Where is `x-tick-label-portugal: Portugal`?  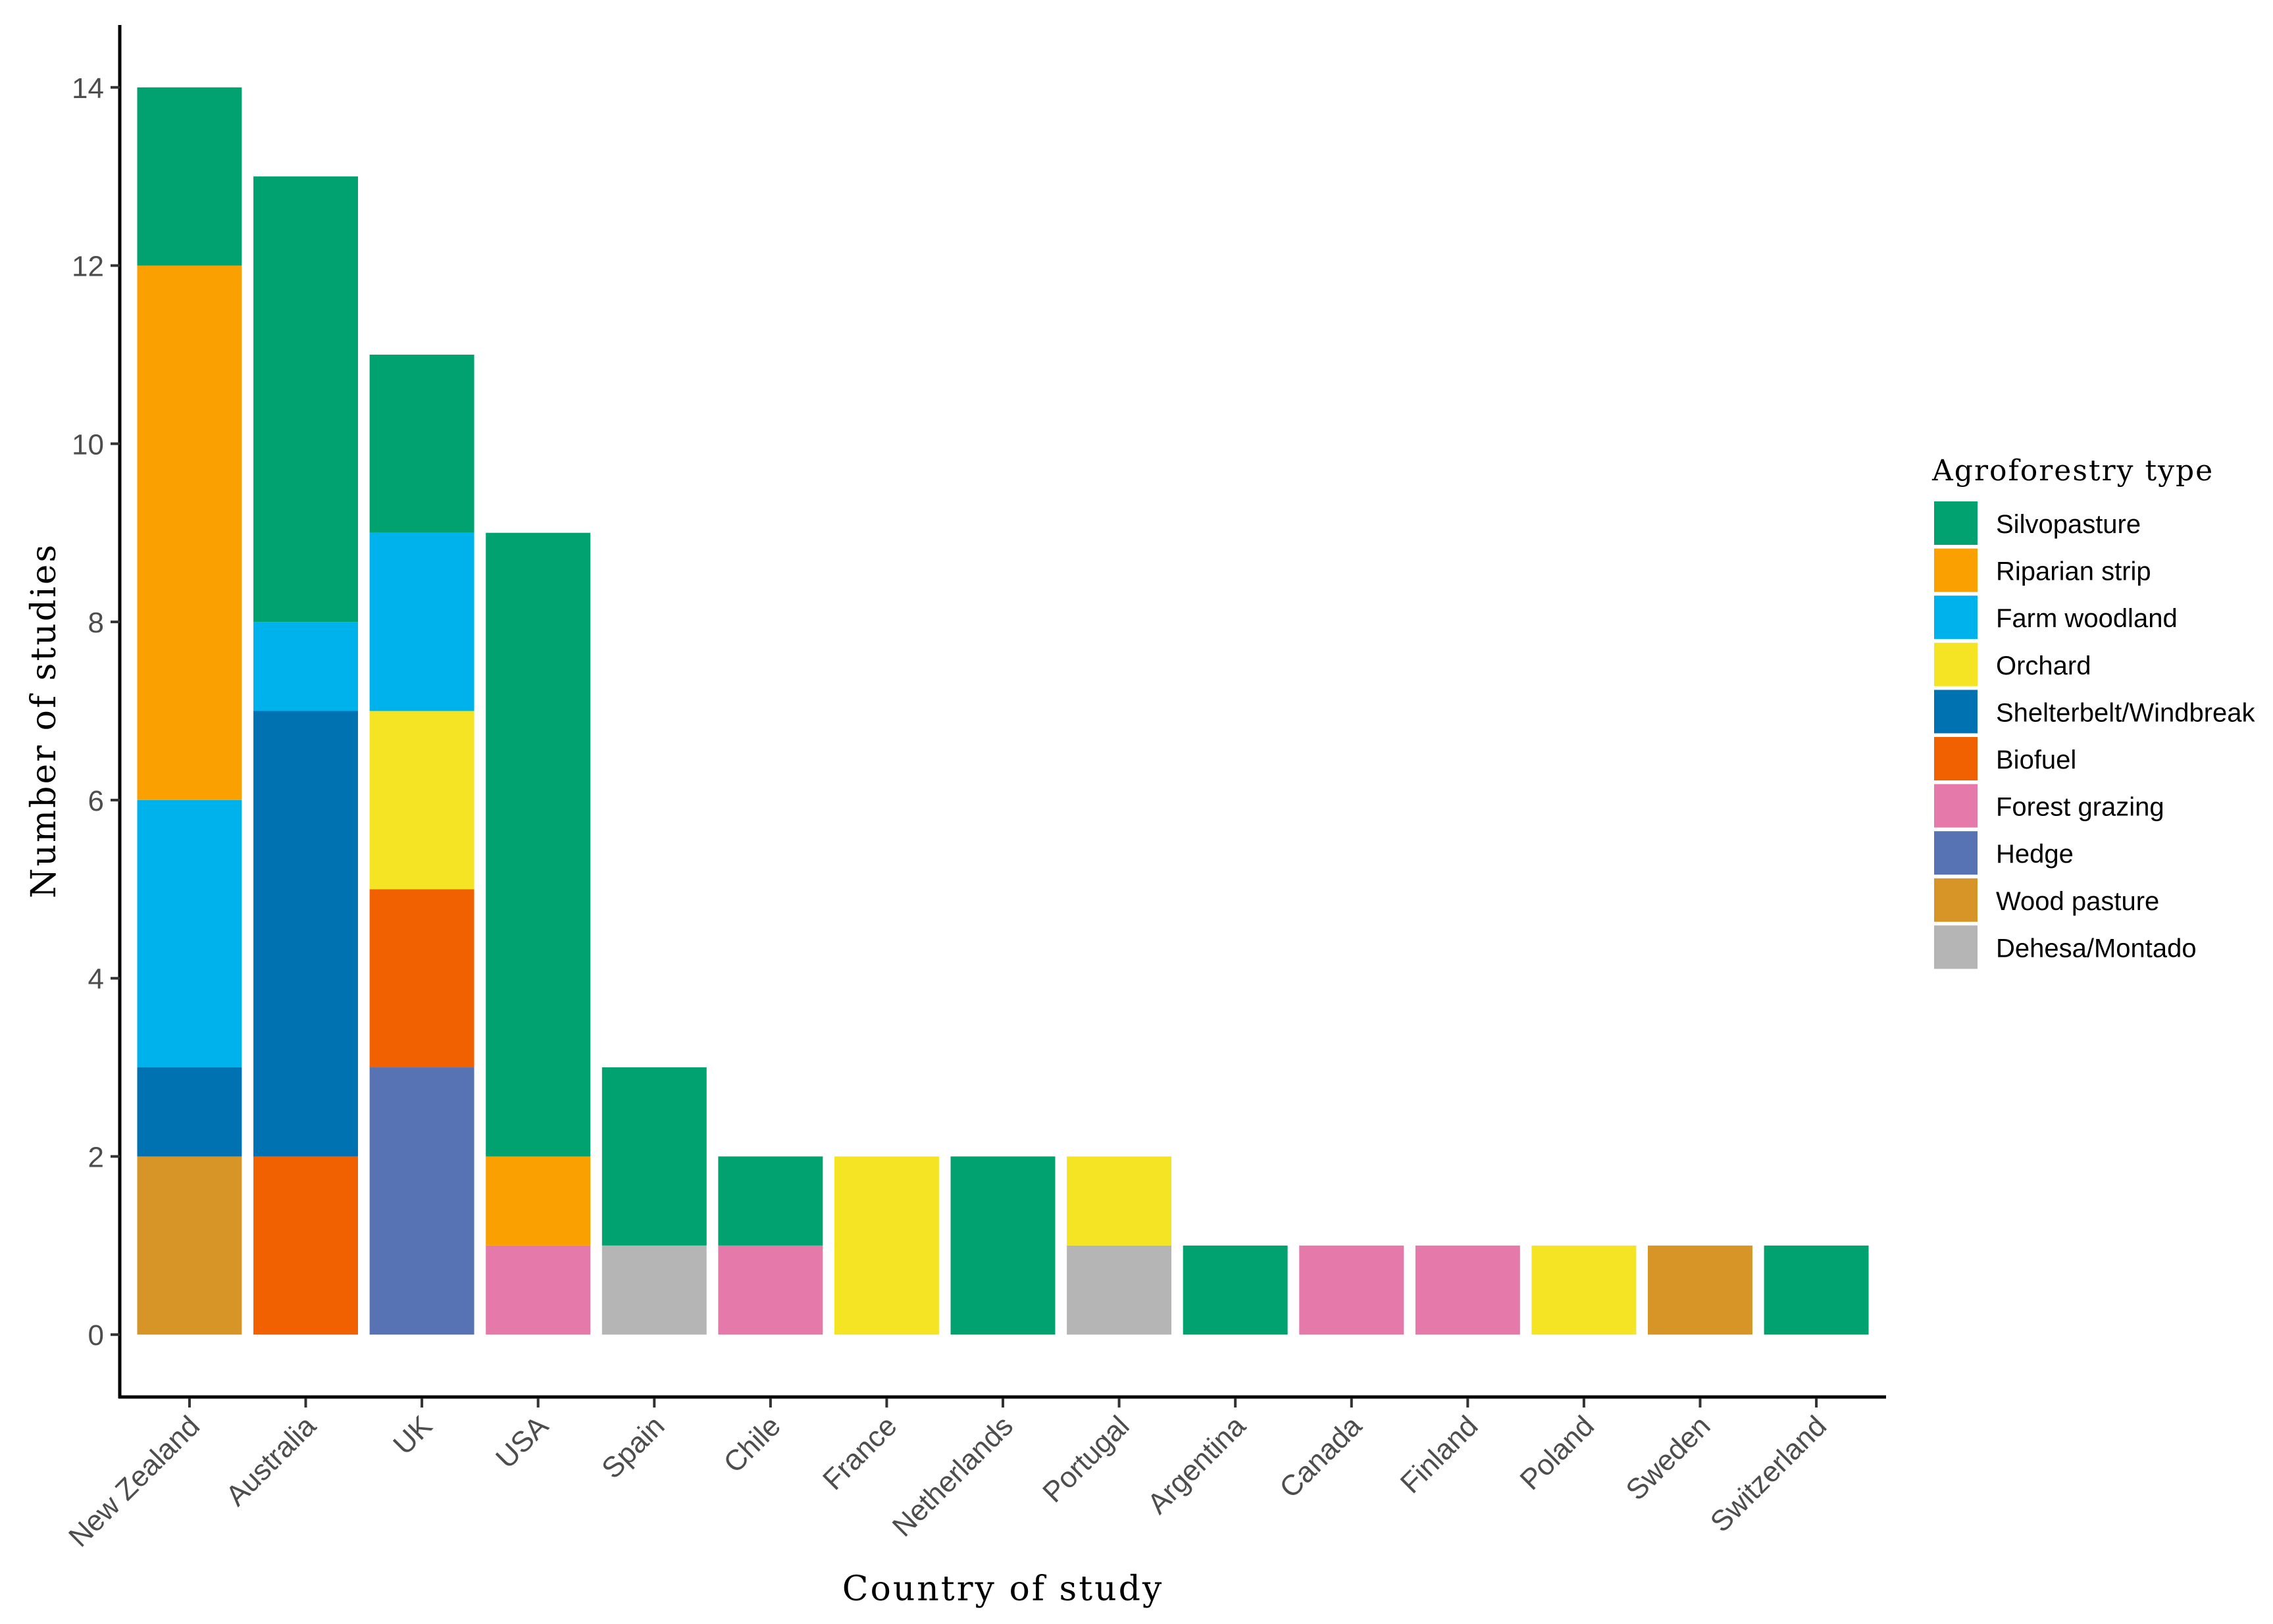
x-tick-label-portugal: Portugal is located at coordinates (1086, 1459).